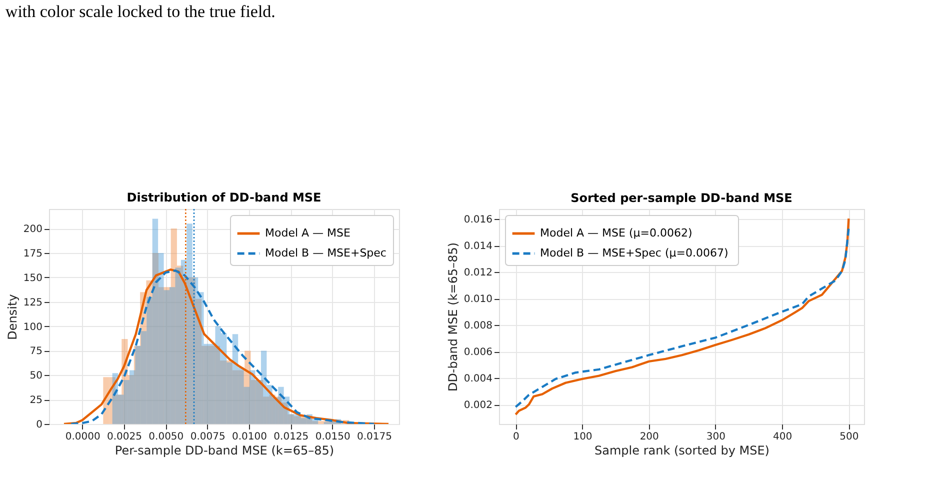 This screenshot has width=945, height=495. I want to click on legend-label: Model A — MSE (μ=0.0062), so click(616, 233).